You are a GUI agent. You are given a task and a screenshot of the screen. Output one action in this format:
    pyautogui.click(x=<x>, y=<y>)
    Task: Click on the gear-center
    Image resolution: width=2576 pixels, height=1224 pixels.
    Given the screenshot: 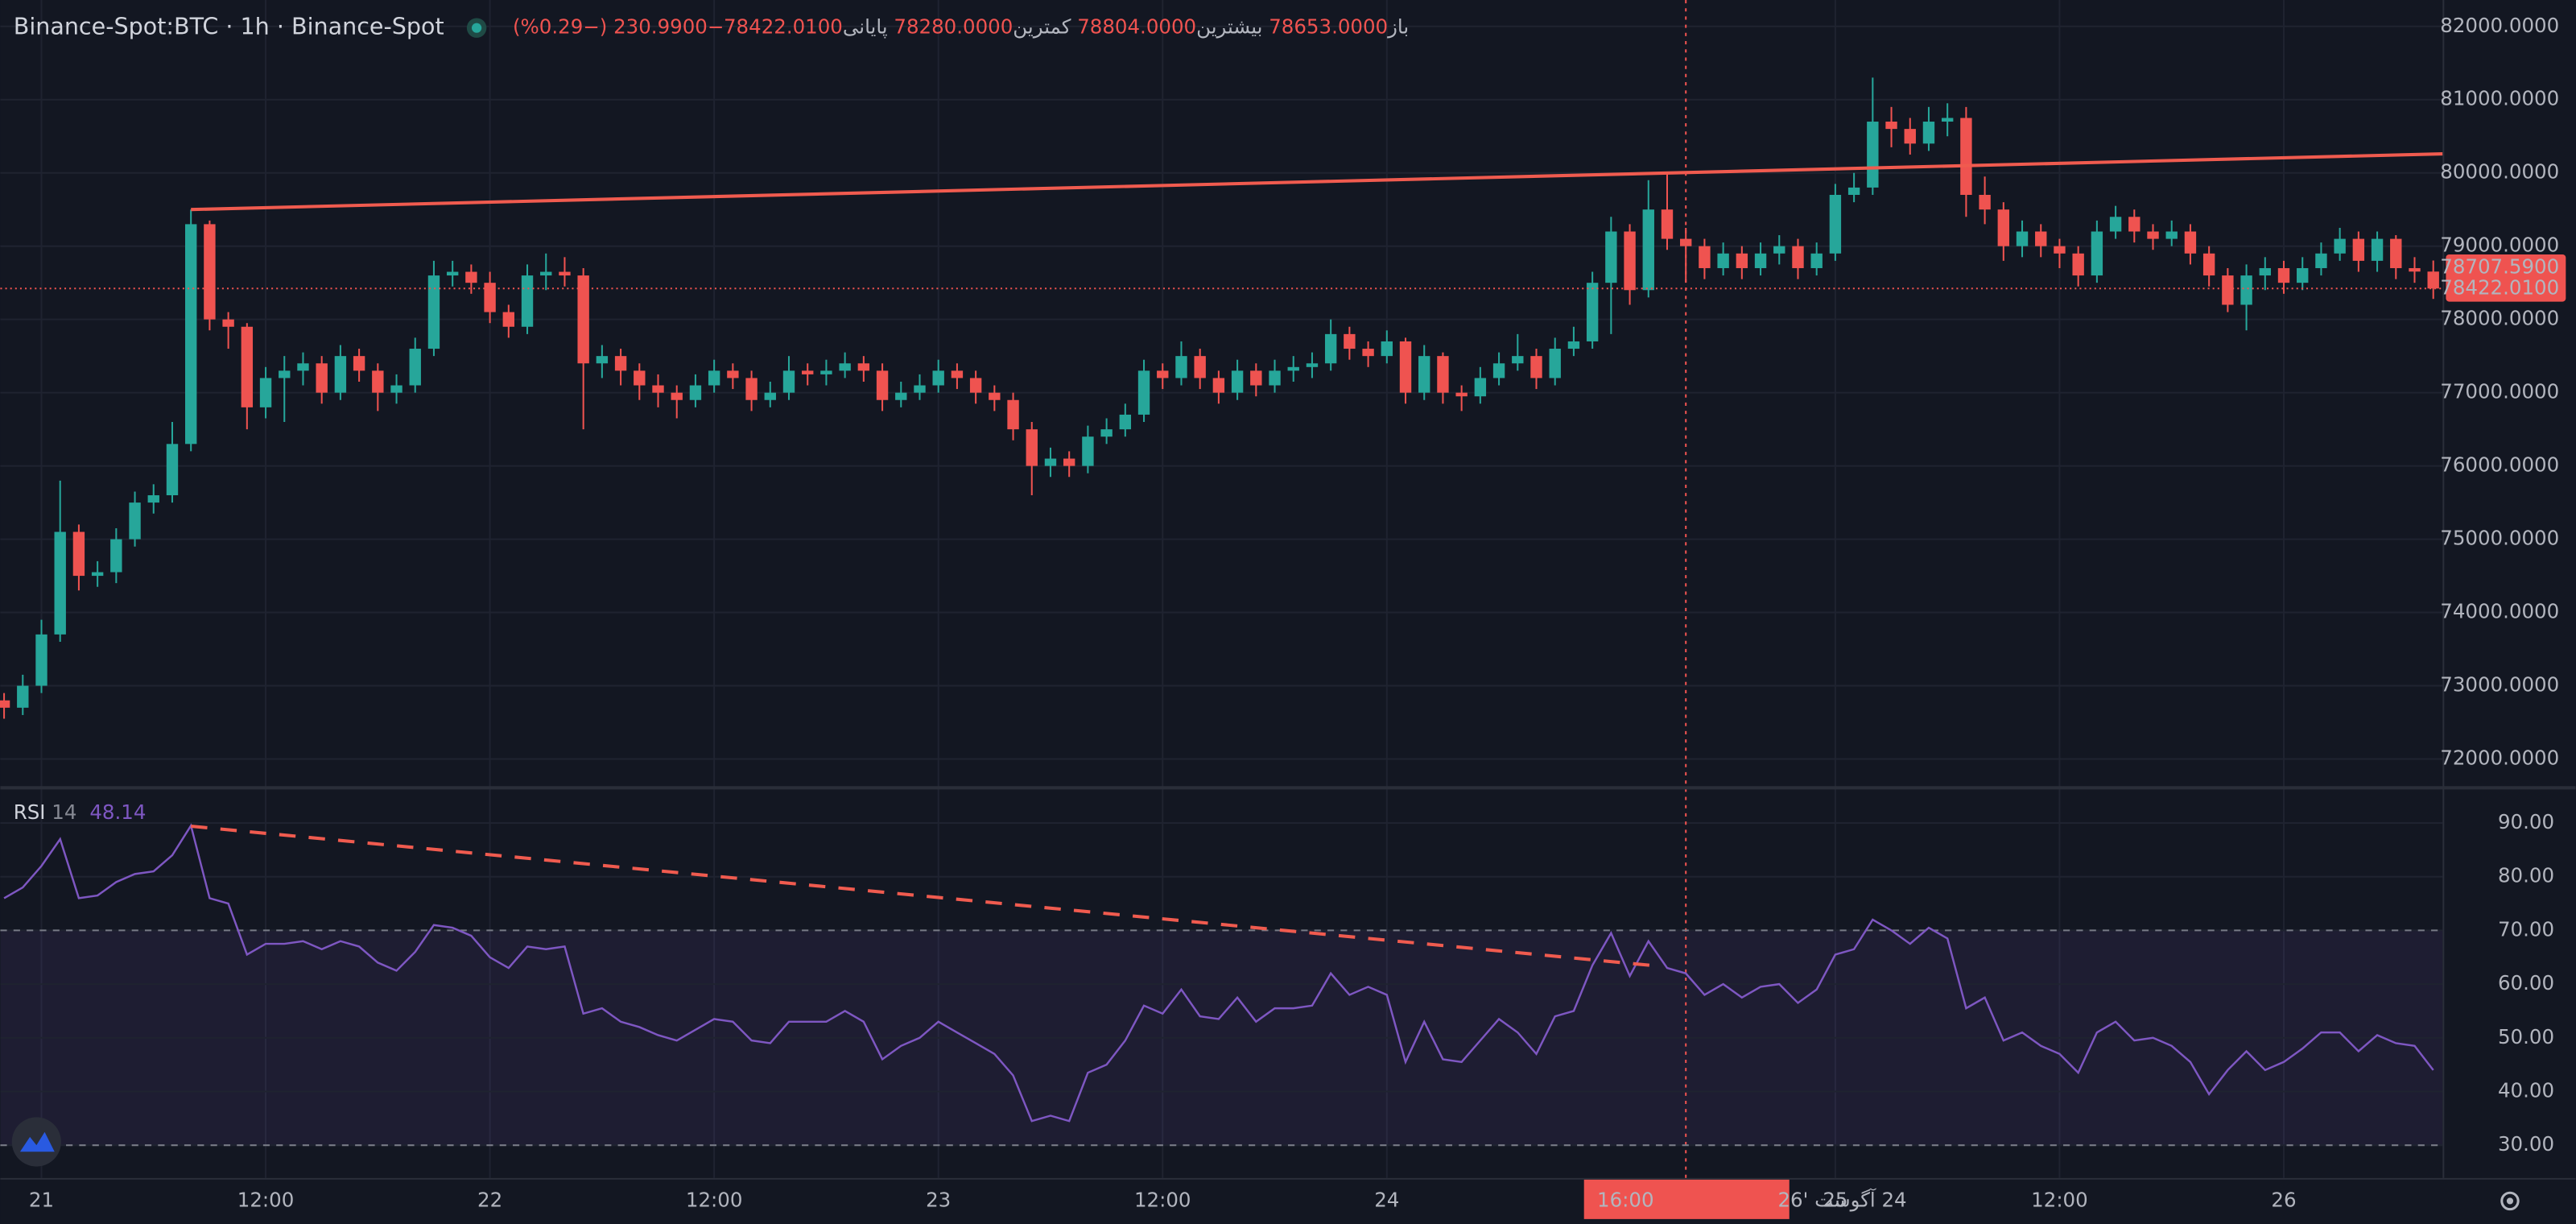 What is the action you would take?
    pyautogui.click(x=2510, y=1201)
    